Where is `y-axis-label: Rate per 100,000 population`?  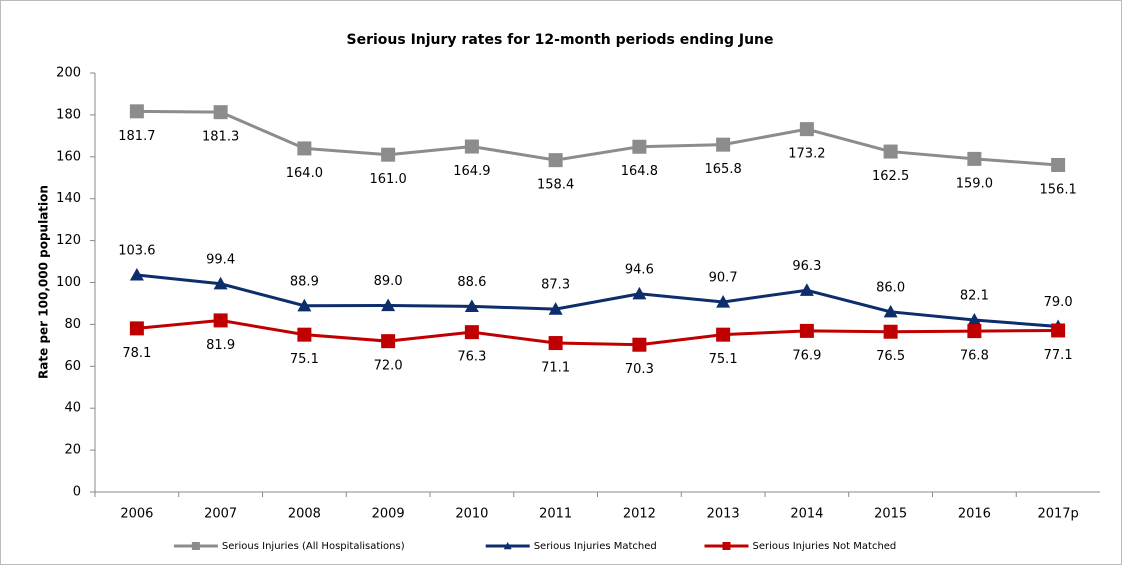 y-axis-label: Rate per 100,000 population is located at coordinates (44, 282).